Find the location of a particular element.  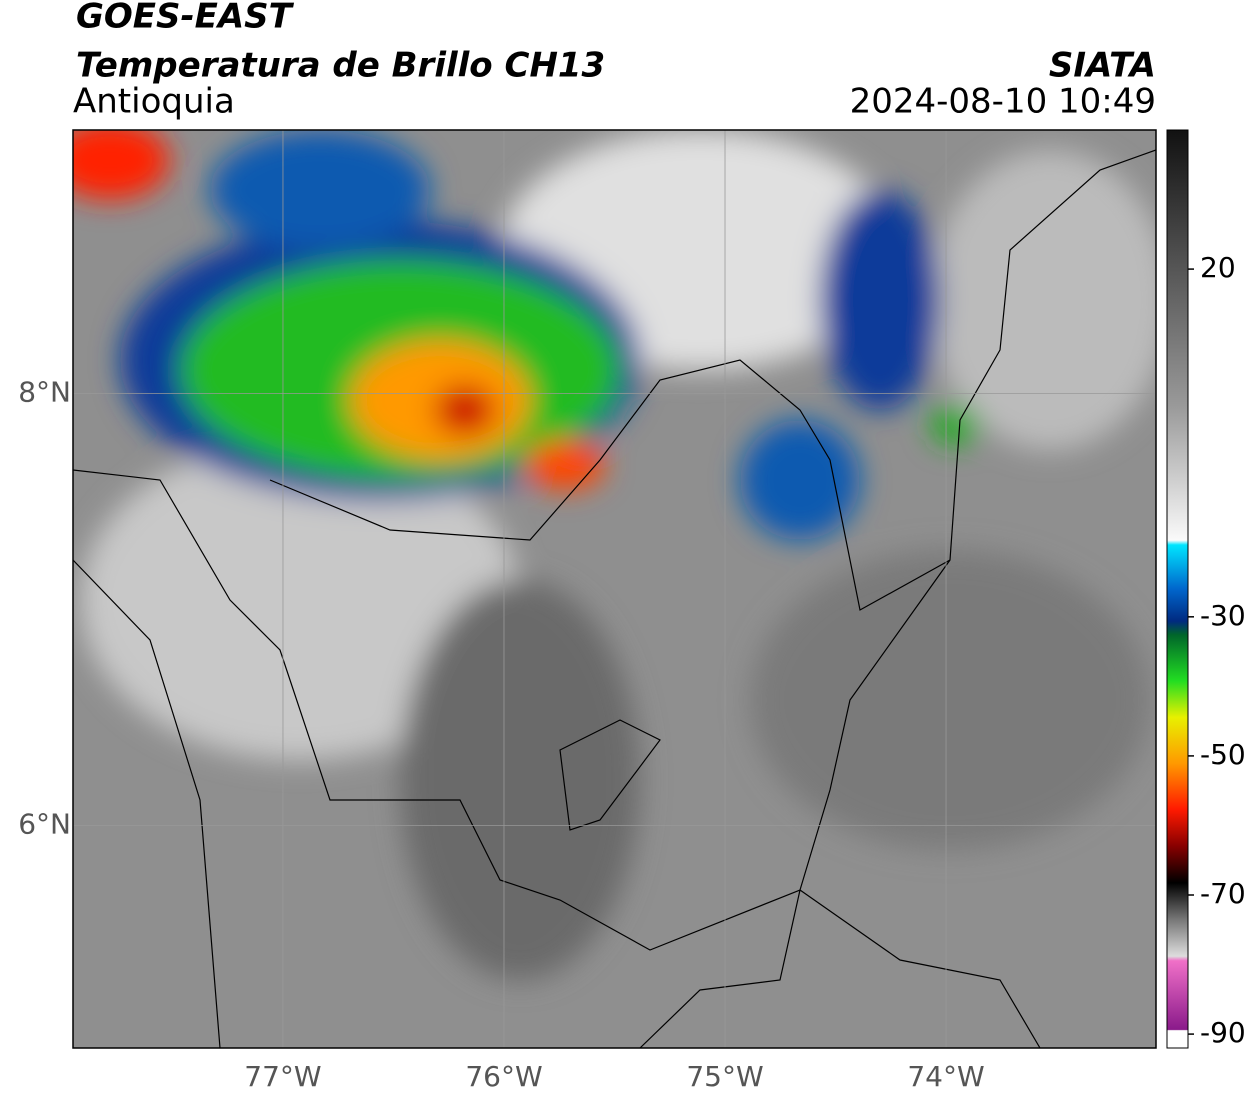

source: SIATA is located at coordinates (1102, 66).